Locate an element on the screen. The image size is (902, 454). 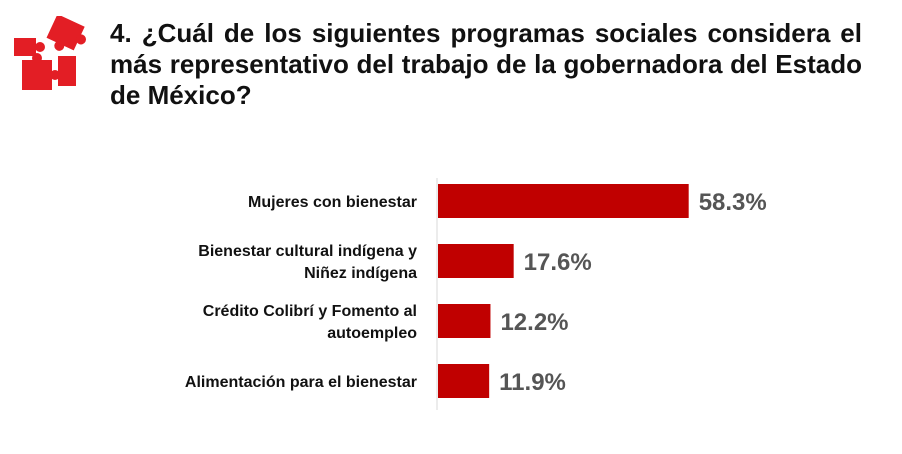
category-label-2-line-2: Niñez indígena is located at coordinates (360, 273).